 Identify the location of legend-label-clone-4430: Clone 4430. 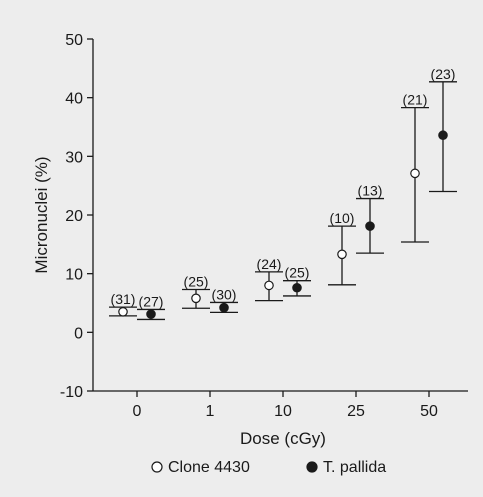
(209, 467).